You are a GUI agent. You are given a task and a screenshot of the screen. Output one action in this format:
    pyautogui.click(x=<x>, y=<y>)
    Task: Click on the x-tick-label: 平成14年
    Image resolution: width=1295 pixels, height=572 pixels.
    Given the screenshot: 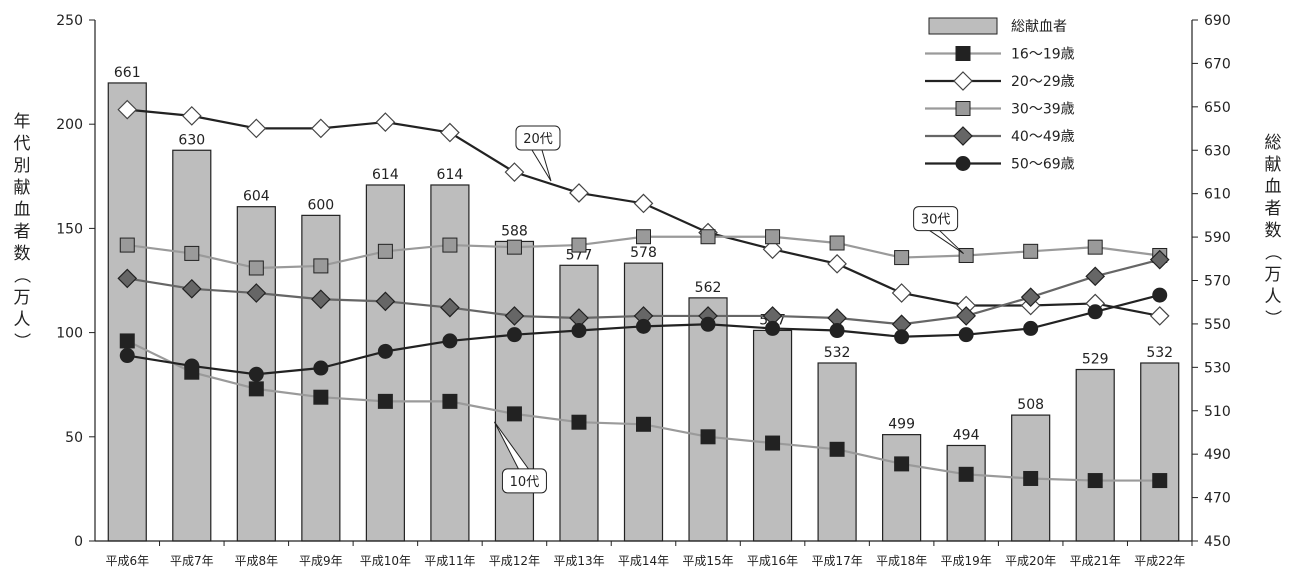 What is the action you would take?
    pyautogui.click(x=643, y=561)
    